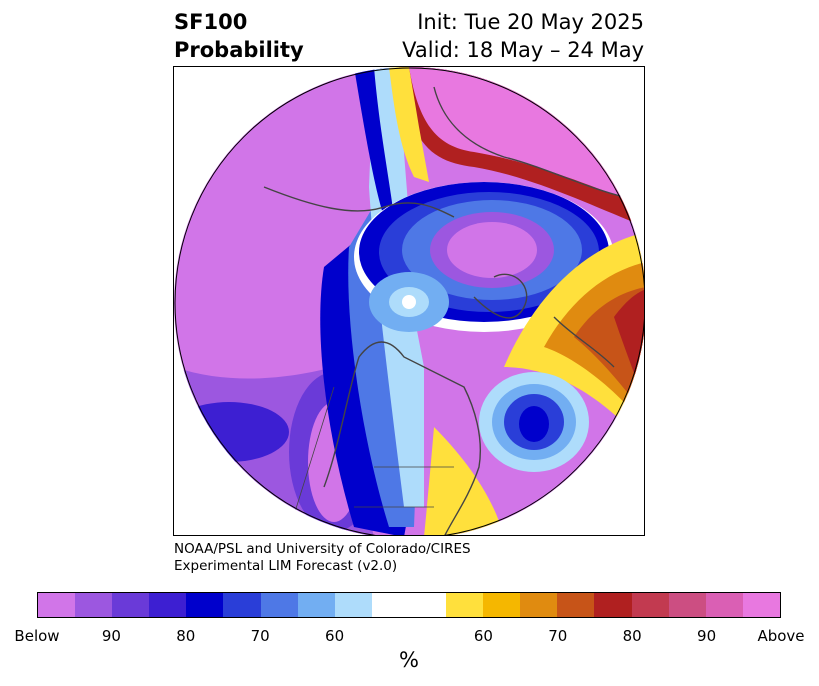 This screenshot has width=819, height=686. I want to click on below-atlantic-core, so click(534, 424).